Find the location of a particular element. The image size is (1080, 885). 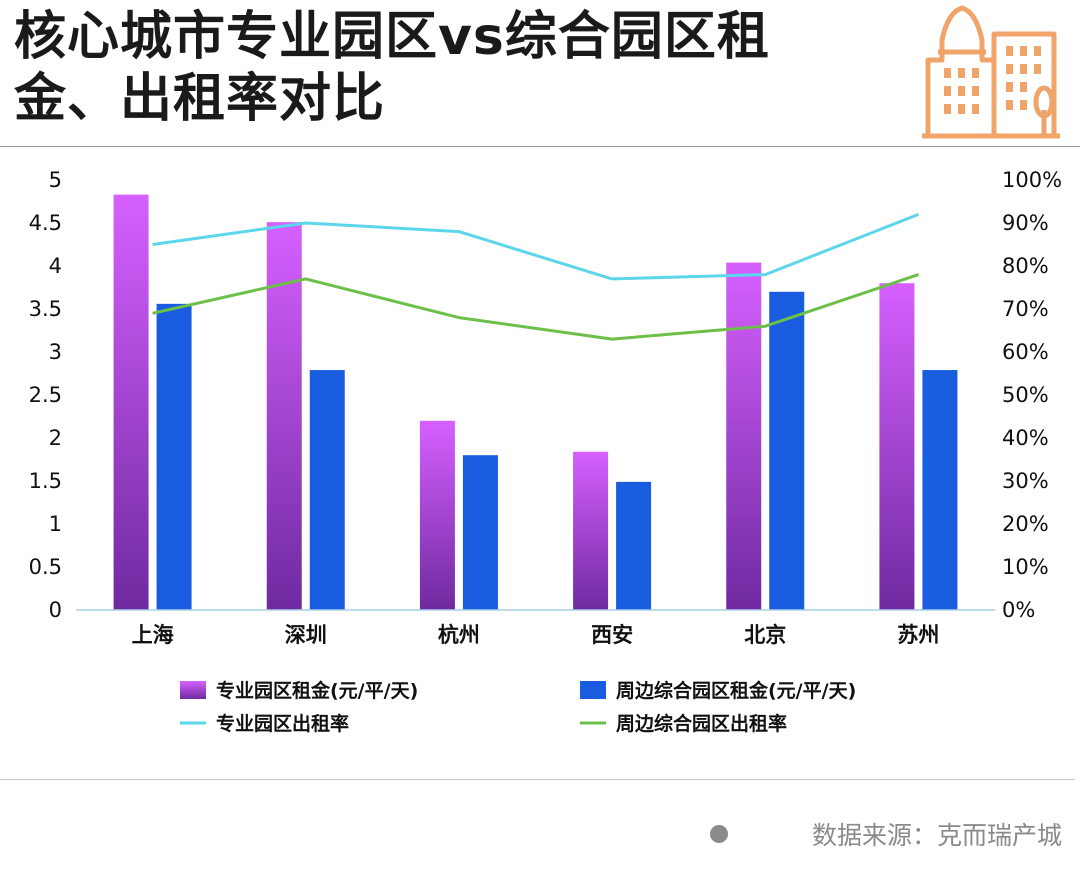

left-tick-label: 4 is located at coordinates (55, 266).